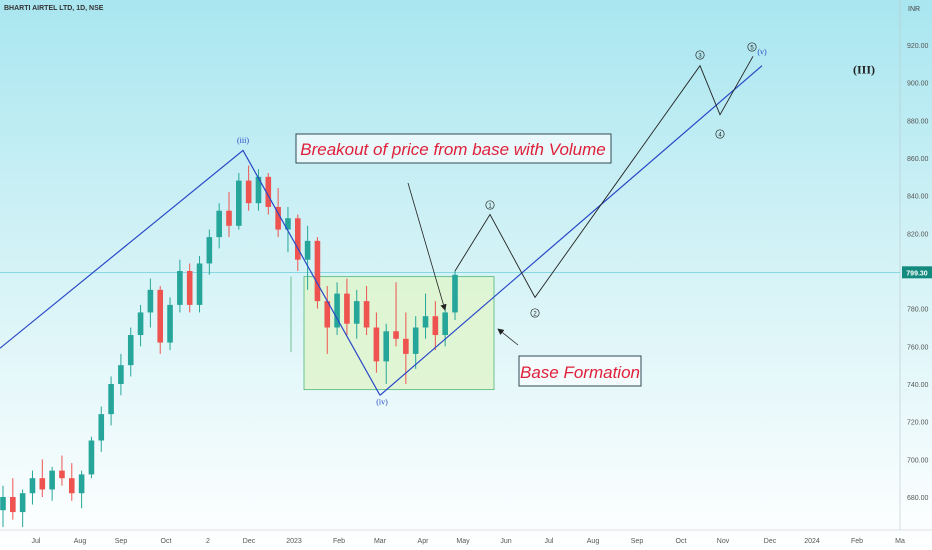  I want to click on wave-label: (iii), so click(243, 140).